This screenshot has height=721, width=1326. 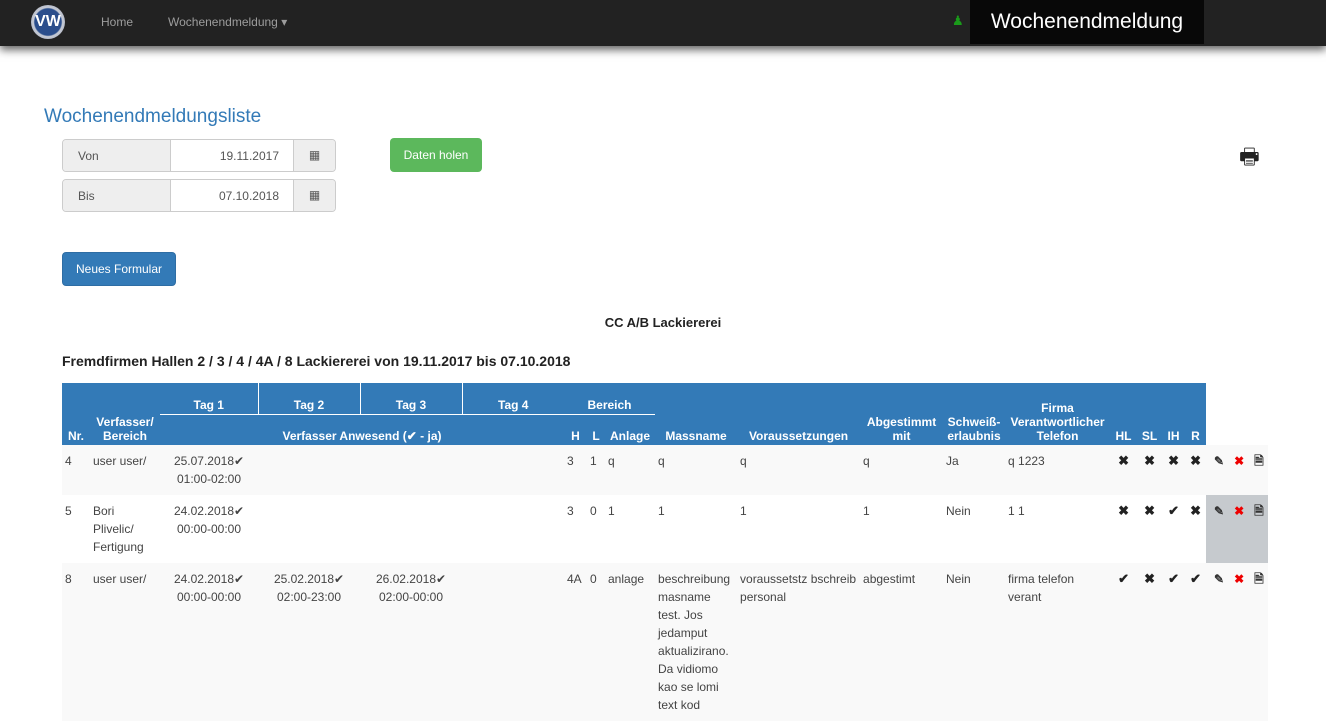 What do you see at coordinates (596, 470) in the screenshot?
I see `cell-l: 1` at bounding box center [596, 470].